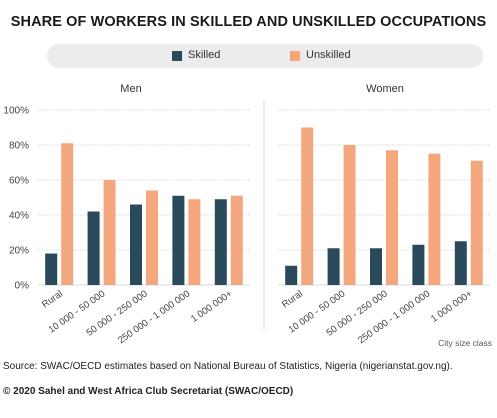 The height and width of the screenshot is (418, 497). What do you see at coordinates (16, 111) in the screenshot?
I see `y-tick-label: 100%` at bounding box center [16, 111].